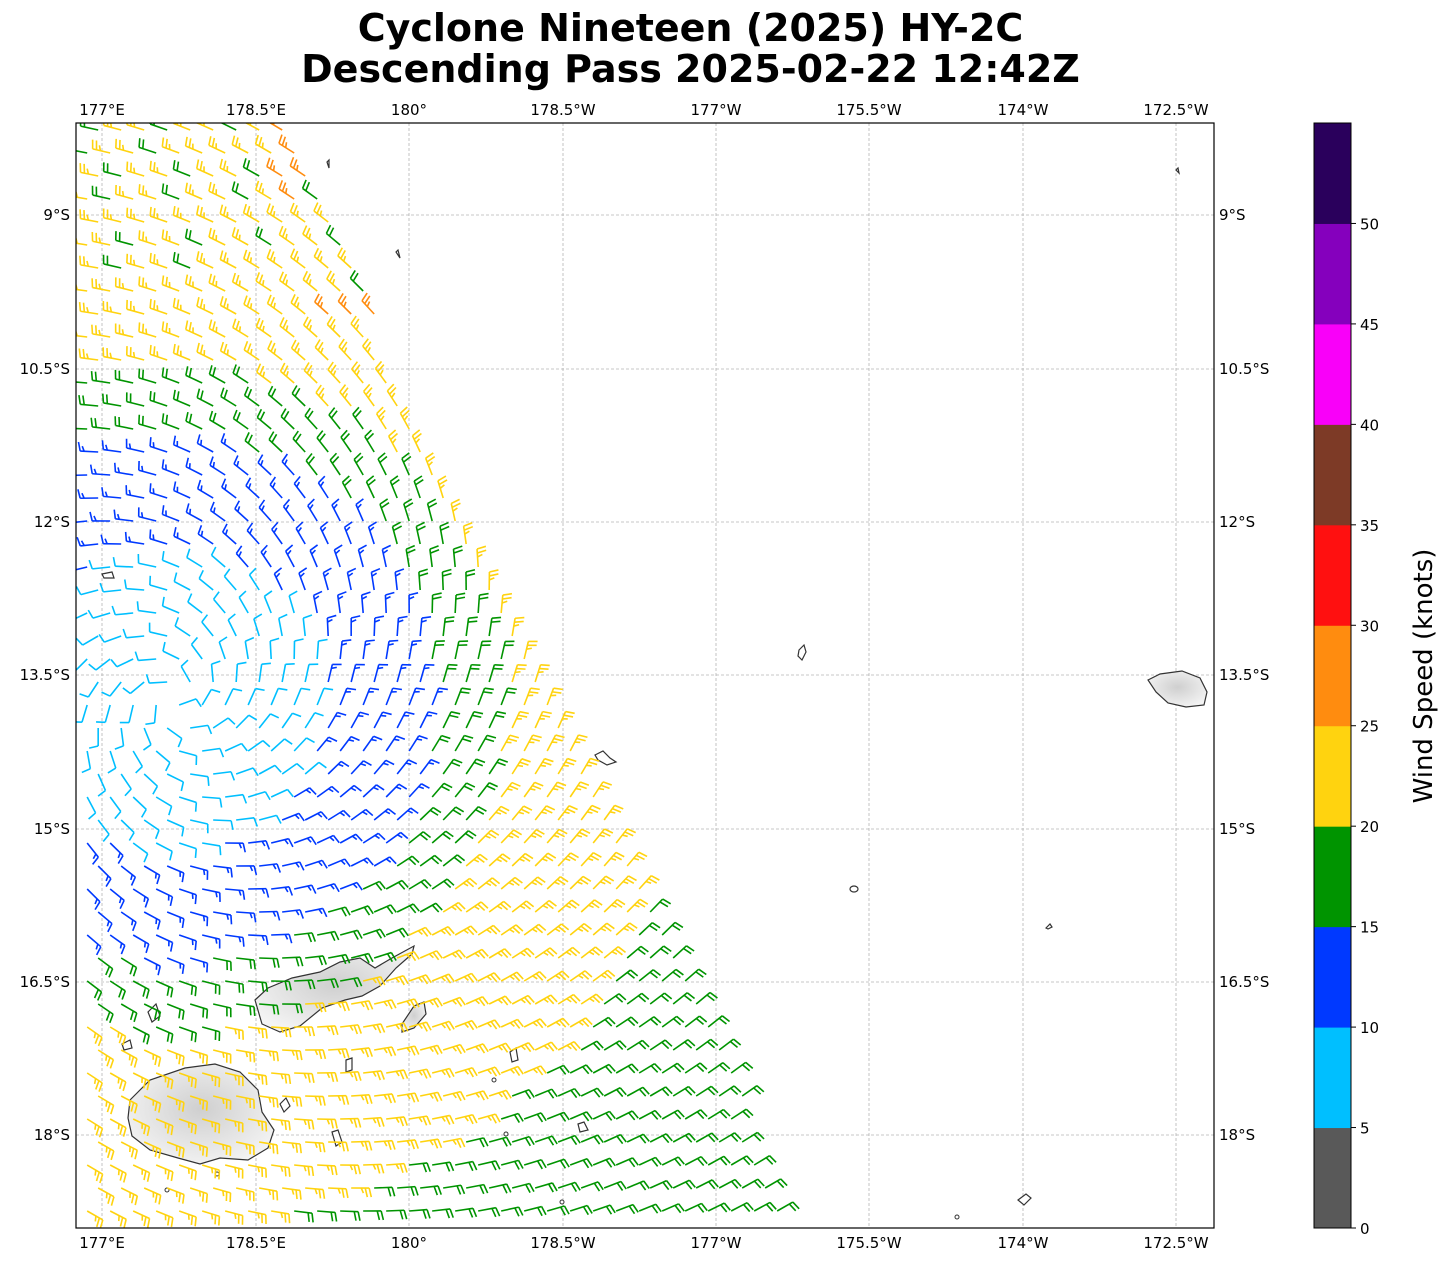 Image resolution: width=1451 pixels, height=1264 pixels. What do you see at coordinates (716, 1243) in the screenshot?
I see `lon-tick-label: 177°W` at bounding box center [716, 1243].